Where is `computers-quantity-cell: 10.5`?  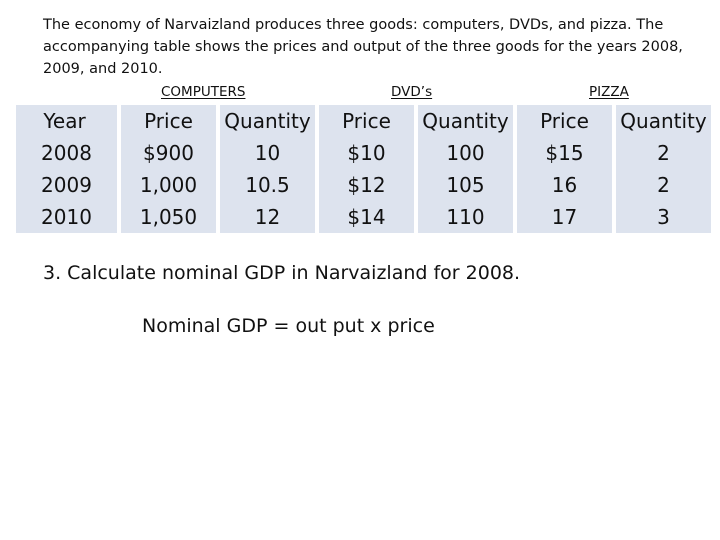 computers-quantity-cell: 10.5 is located at coordinates (267, 185).